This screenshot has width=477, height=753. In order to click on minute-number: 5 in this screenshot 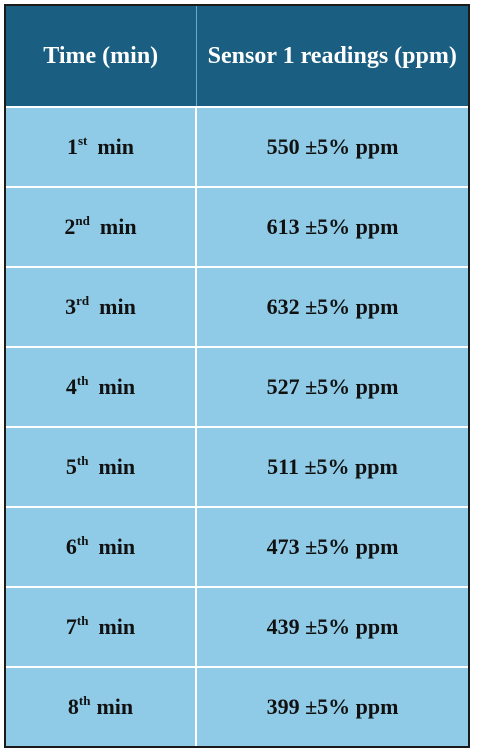, I will do `click(71, 466)`.